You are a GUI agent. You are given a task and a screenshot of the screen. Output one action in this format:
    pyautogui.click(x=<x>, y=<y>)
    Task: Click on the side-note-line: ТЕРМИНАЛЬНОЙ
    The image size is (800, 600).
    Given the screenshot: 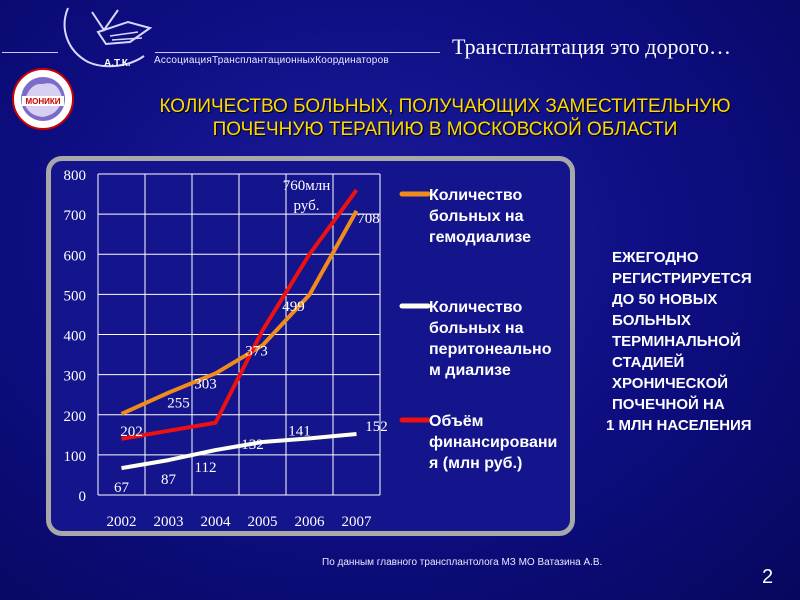 What is the action you would take?
    pyautogui.click(x=676, y=341)
    